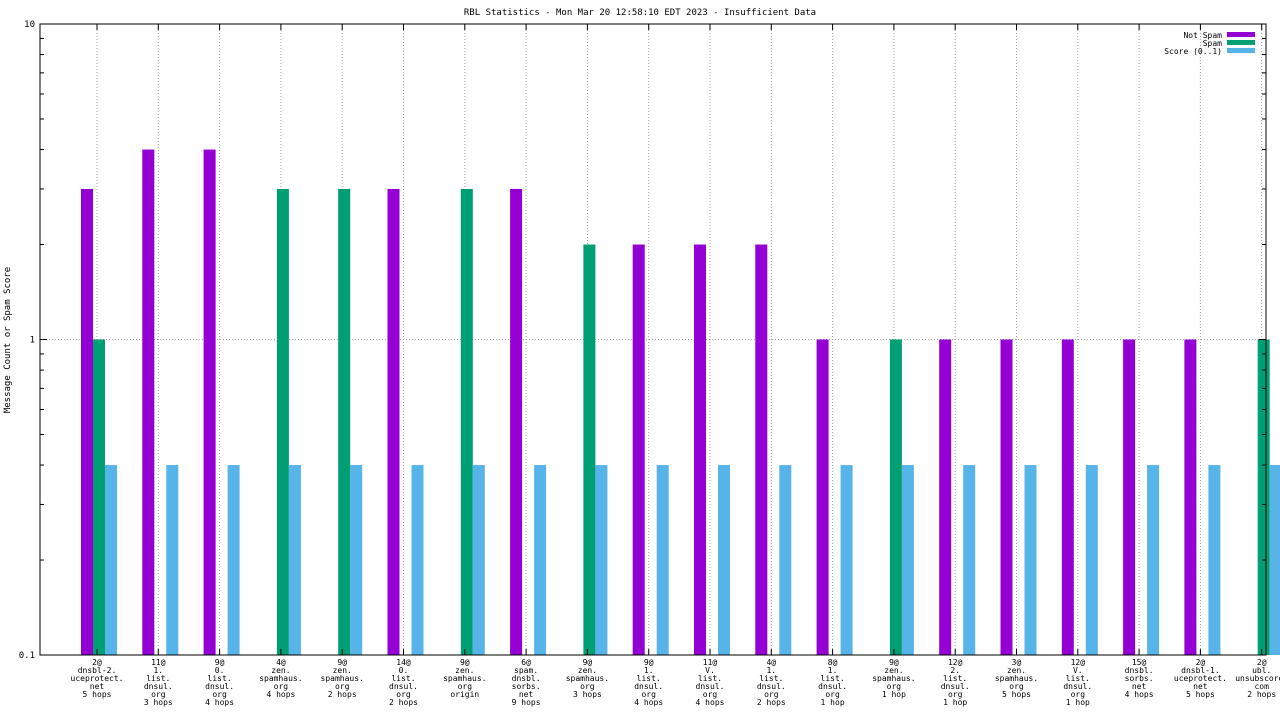  Describe the element at coordinates (29, 25) in the screenshot. I see `y-tick-label: 10` at that location.